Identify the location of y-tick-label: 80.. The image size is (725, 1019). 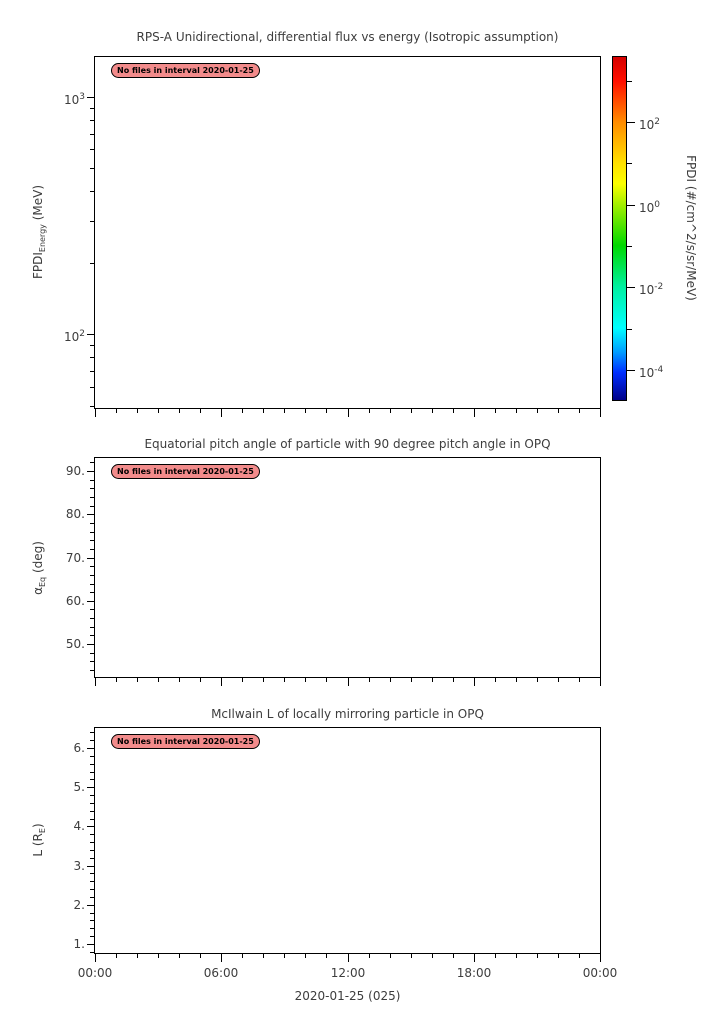
(75, 514).